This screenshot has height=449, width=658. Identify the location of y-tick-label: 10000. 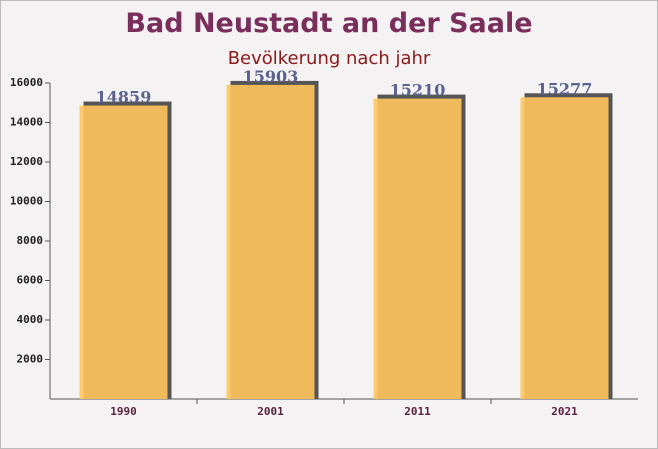
(26, 201).